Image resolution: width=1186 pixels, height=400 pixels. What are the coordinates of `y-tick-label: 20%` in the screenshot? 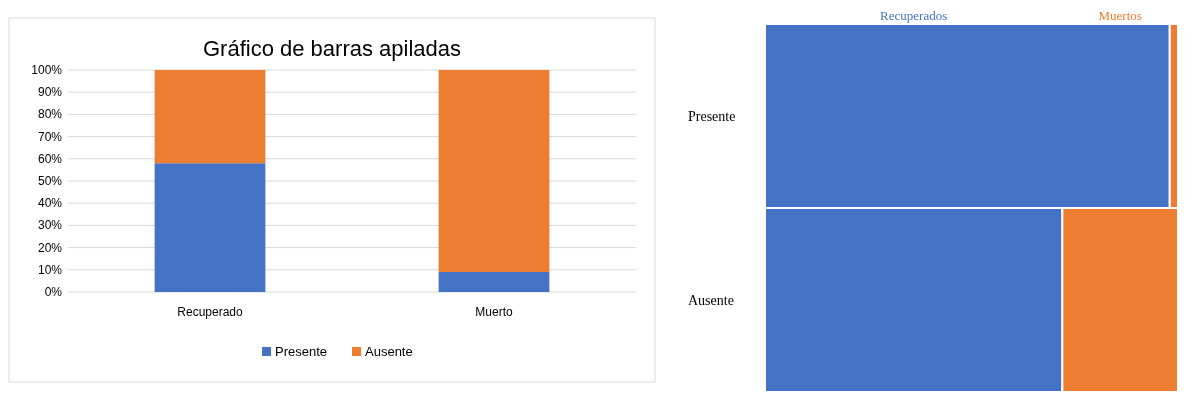 It's located at (50, 247).